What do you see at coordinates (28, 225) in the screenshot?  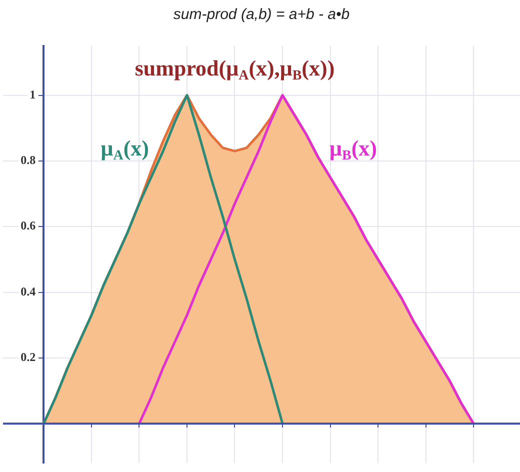 I see `y-tick-label: 0.6` at bounding box center [28, 225].